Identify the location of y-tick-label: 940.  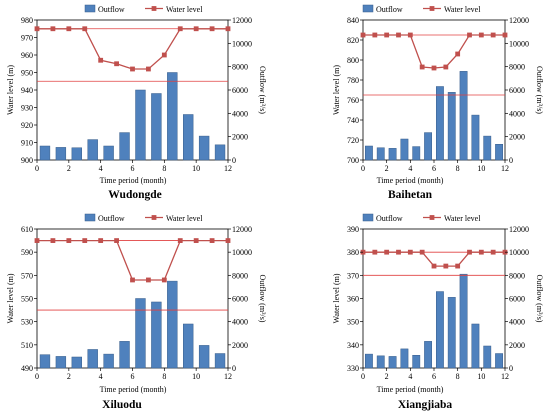
(27, 90).